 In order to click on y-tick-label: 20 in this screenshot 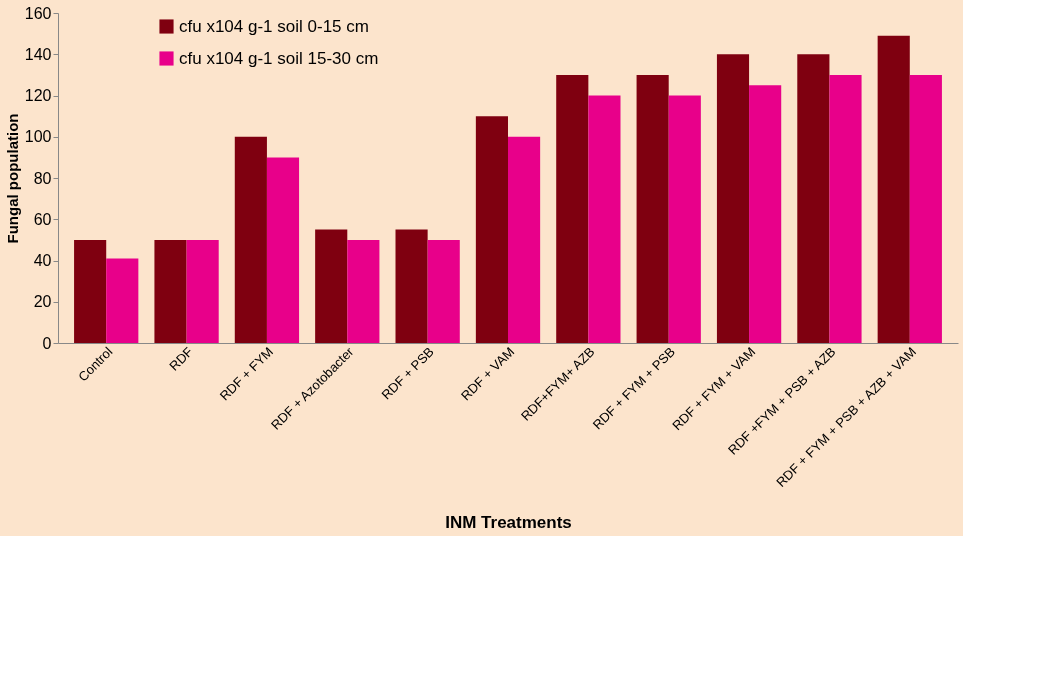, I will do `click(42, 302)`.